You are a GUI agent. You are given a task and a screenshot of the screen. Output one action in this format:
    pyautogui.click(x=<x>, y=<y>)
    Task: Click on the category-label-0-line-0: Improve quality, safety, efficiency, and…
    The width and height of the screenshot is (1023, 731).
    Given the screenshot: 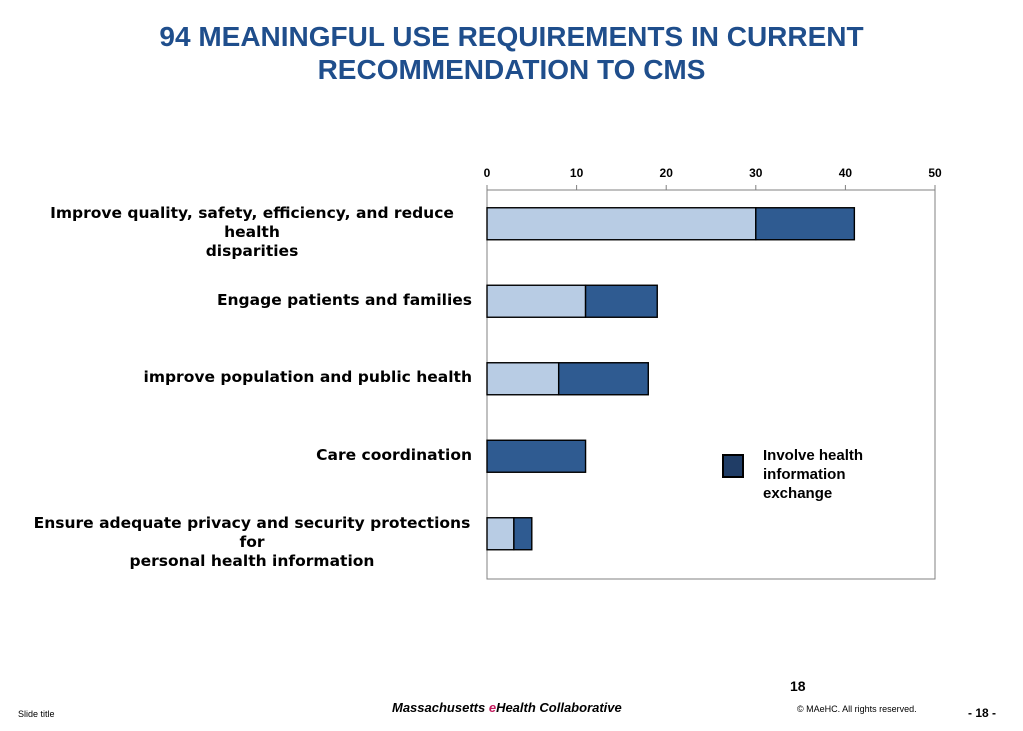 What is the action you would take?
    pyautogui.click(x=252, y=222)
    